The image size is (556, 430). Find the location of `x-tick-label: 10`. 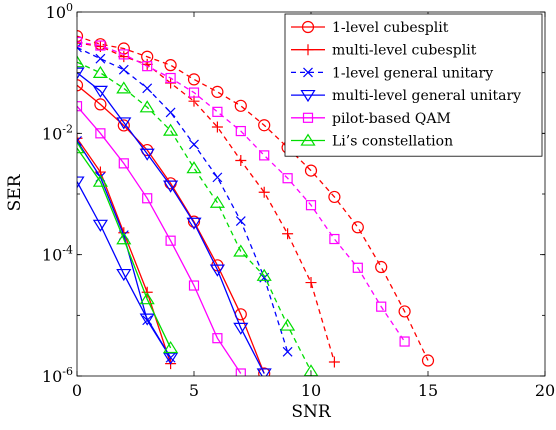

x-tick-label: 10 is located at coordinates (311, 390).